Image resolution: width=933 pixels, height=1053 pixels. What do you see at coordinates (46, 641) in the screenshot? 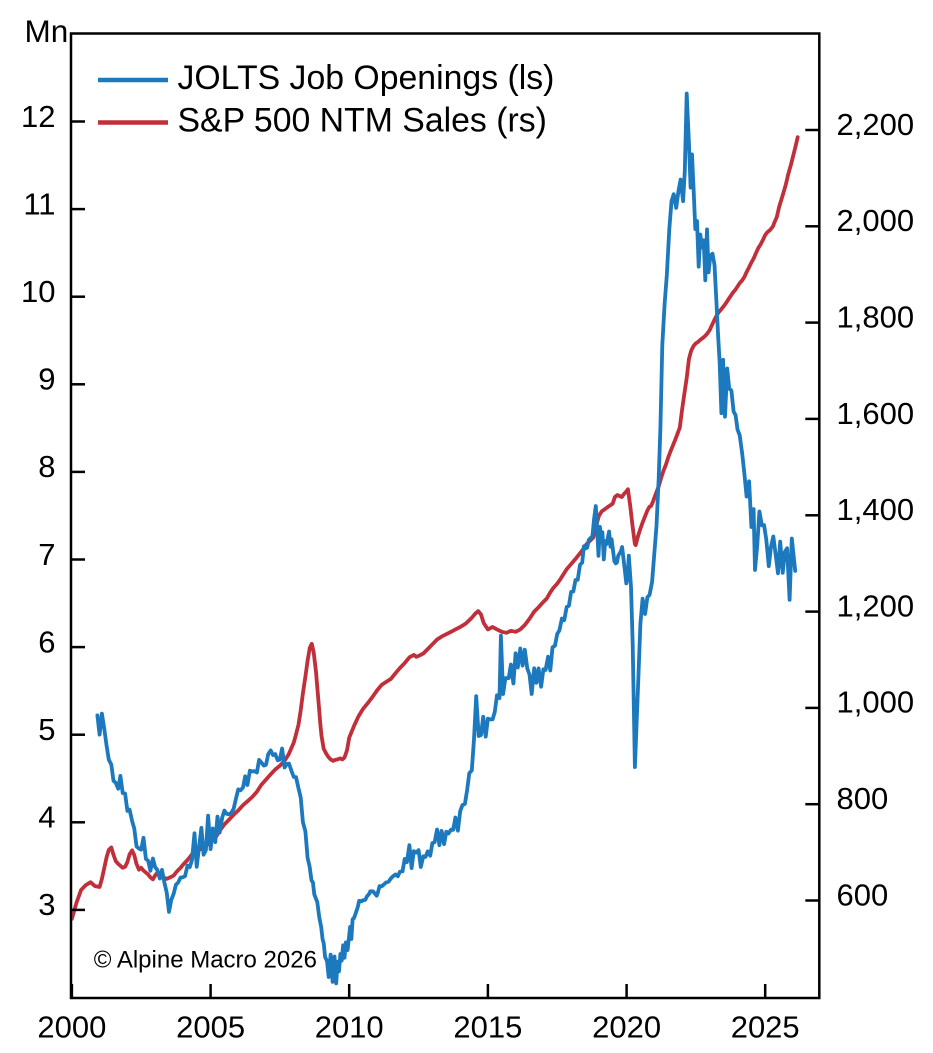
I see `svg-text: 6` at bounding box center [46, 641].